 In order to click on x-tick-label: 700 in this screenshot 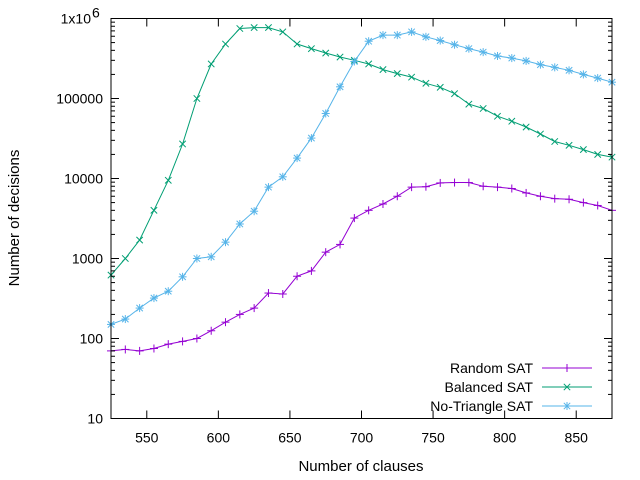, I will do `click(362, 438)`.